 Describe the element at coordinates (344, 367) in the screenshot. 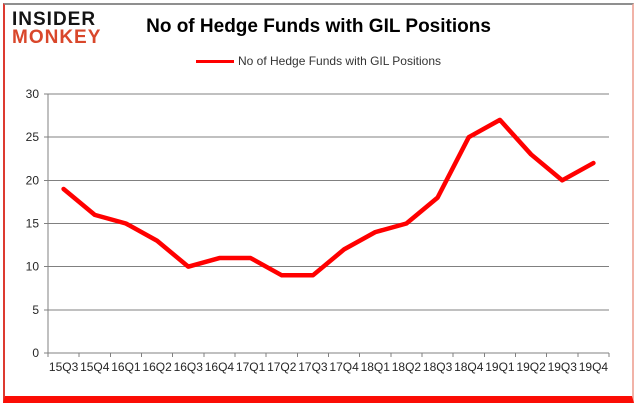

I see `x-tick-label: 17Q4` at that location.